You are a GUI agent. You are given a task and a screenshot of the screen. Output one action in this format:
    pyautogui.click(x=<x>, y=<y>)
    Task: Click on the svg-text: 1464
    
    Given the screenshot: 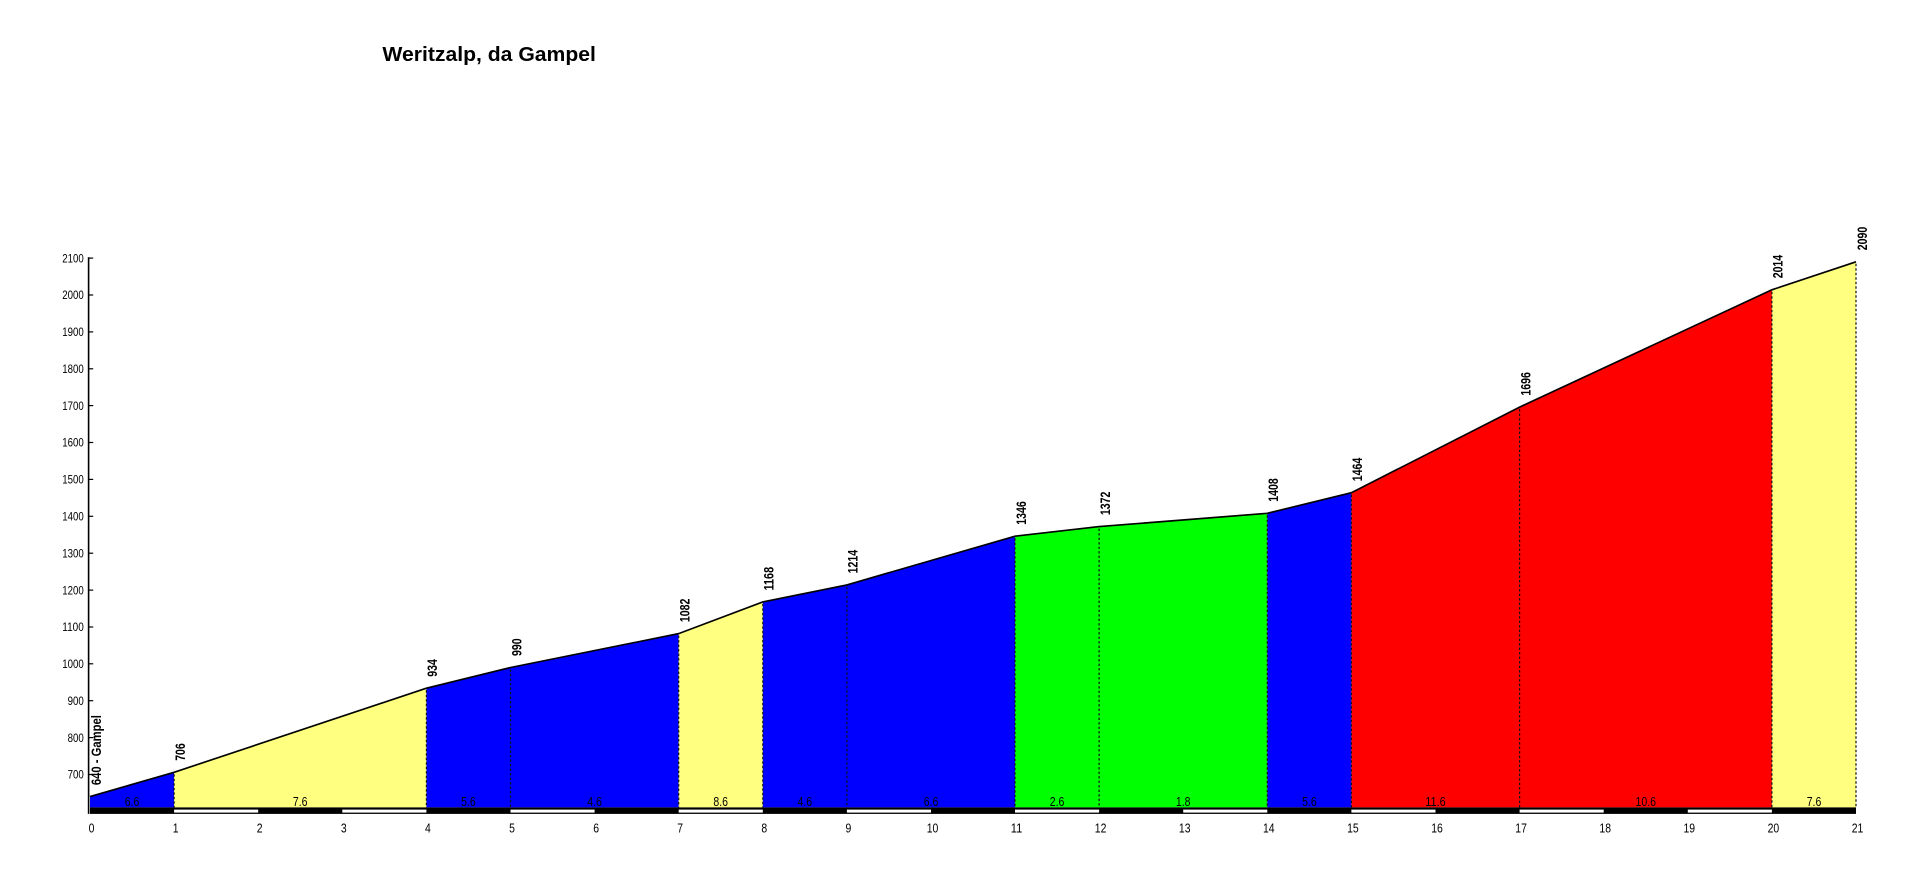 What is the action you would take?
    pyautogui.click(x=1357, y=470)
    